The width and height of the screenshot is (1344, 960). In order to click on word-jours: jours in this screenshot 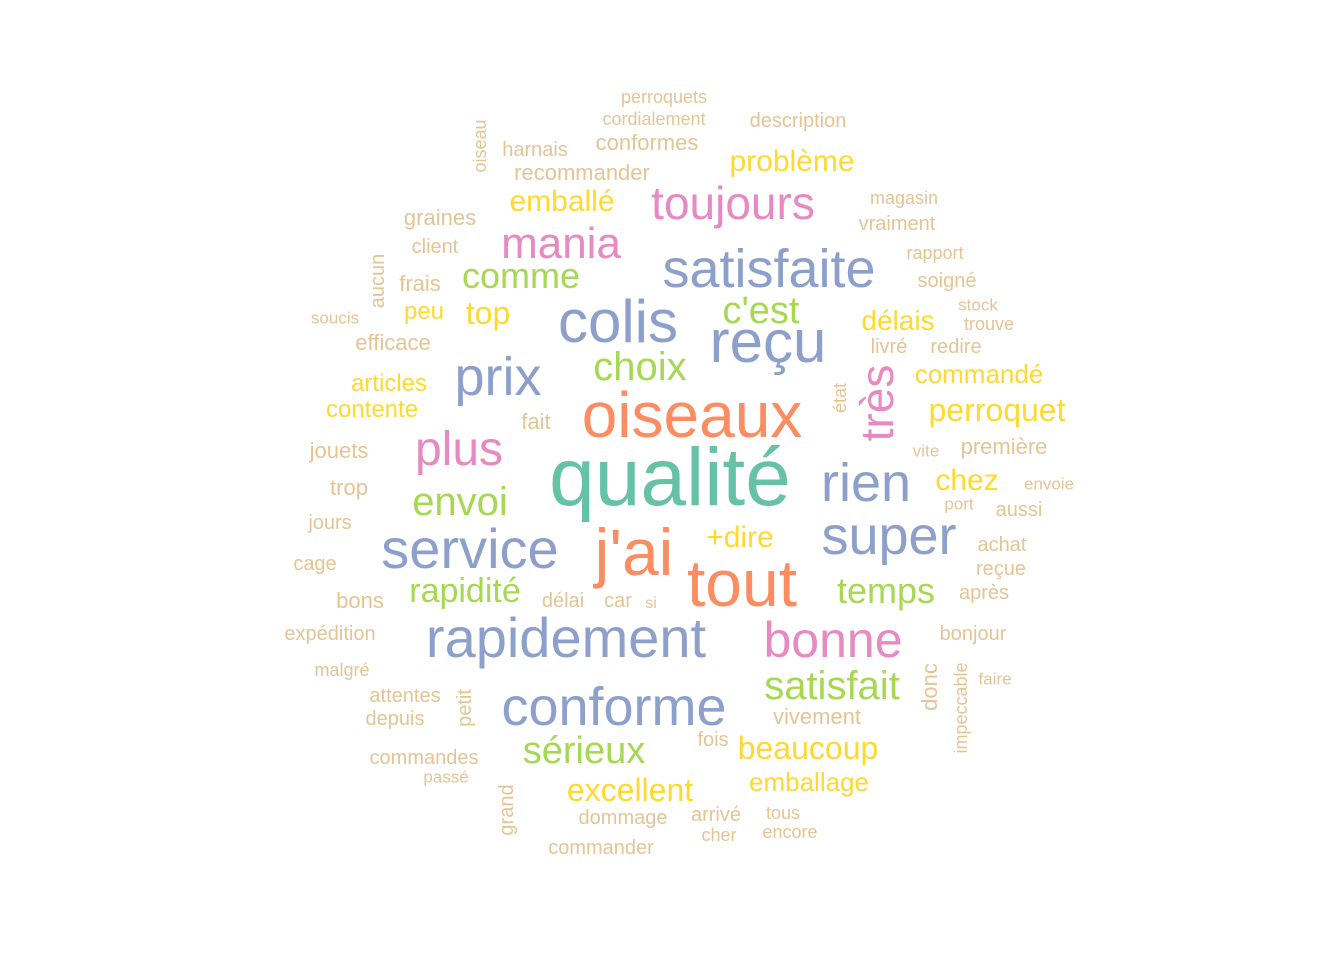, I will do `click(330, 523)`.